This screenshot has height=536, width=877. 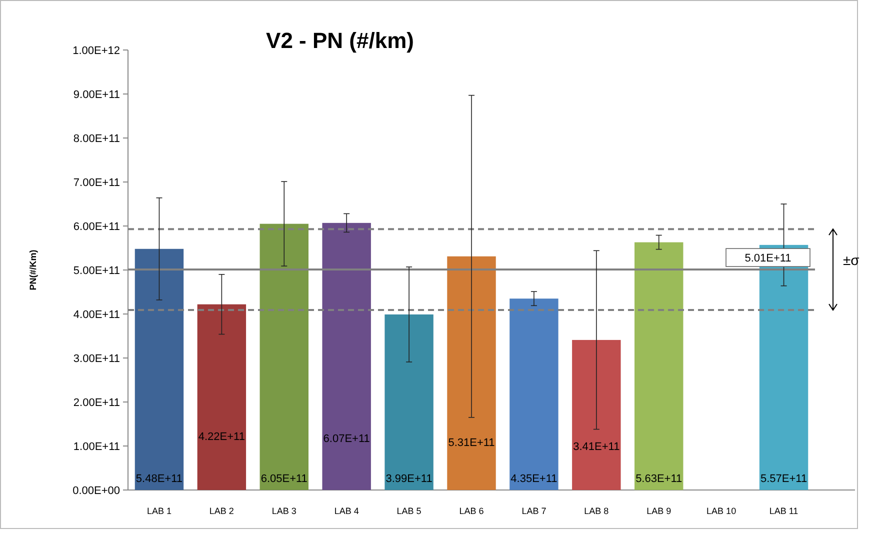 I want to click on y-axis-title: PN(#/Km), so click(x=33, y=270).